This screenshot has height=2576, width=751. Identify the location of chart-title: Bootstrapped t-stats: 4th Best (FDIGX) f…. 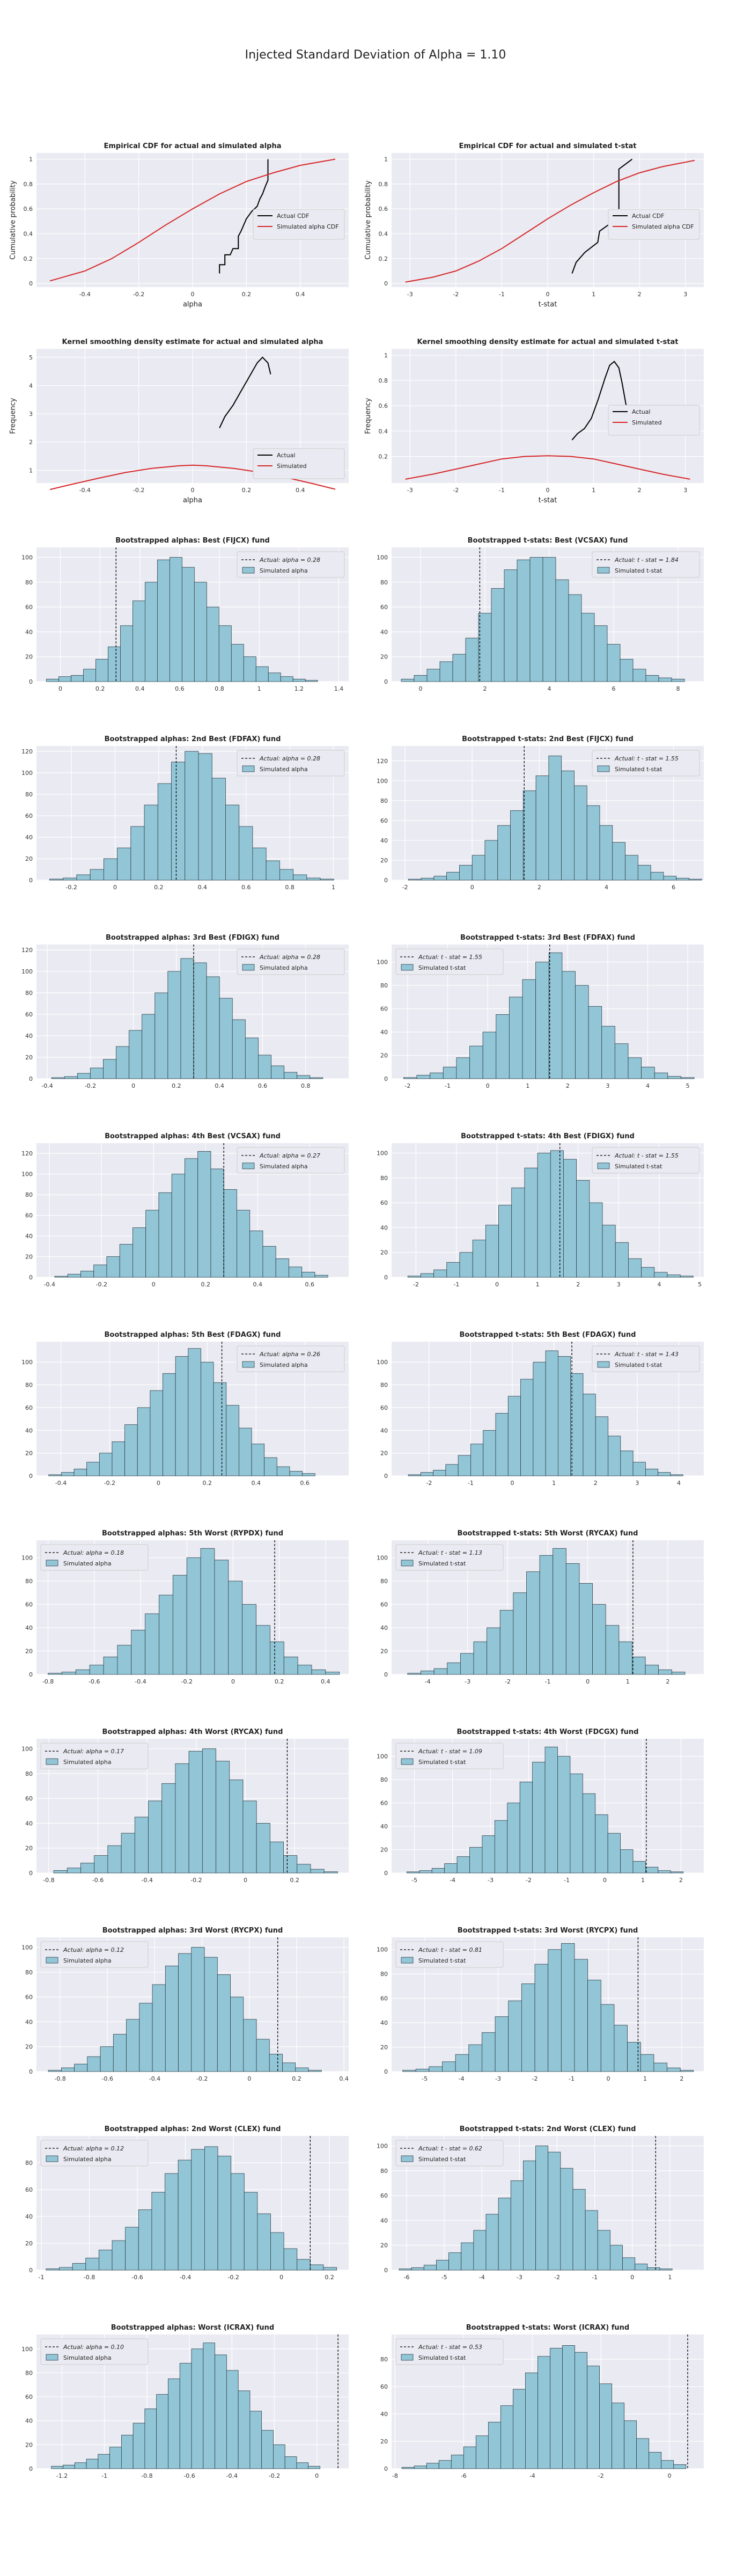
(548, 1136).